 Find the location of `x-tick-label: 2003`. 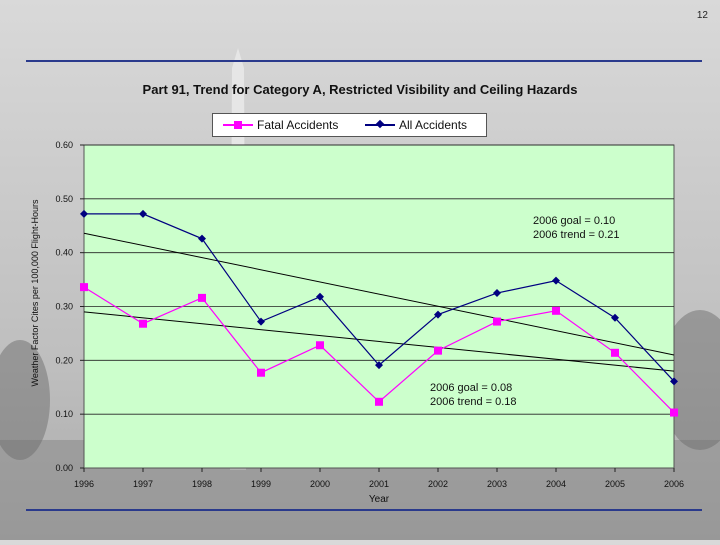

x-tick-label: 2003 is located at coordinates (497, 484).